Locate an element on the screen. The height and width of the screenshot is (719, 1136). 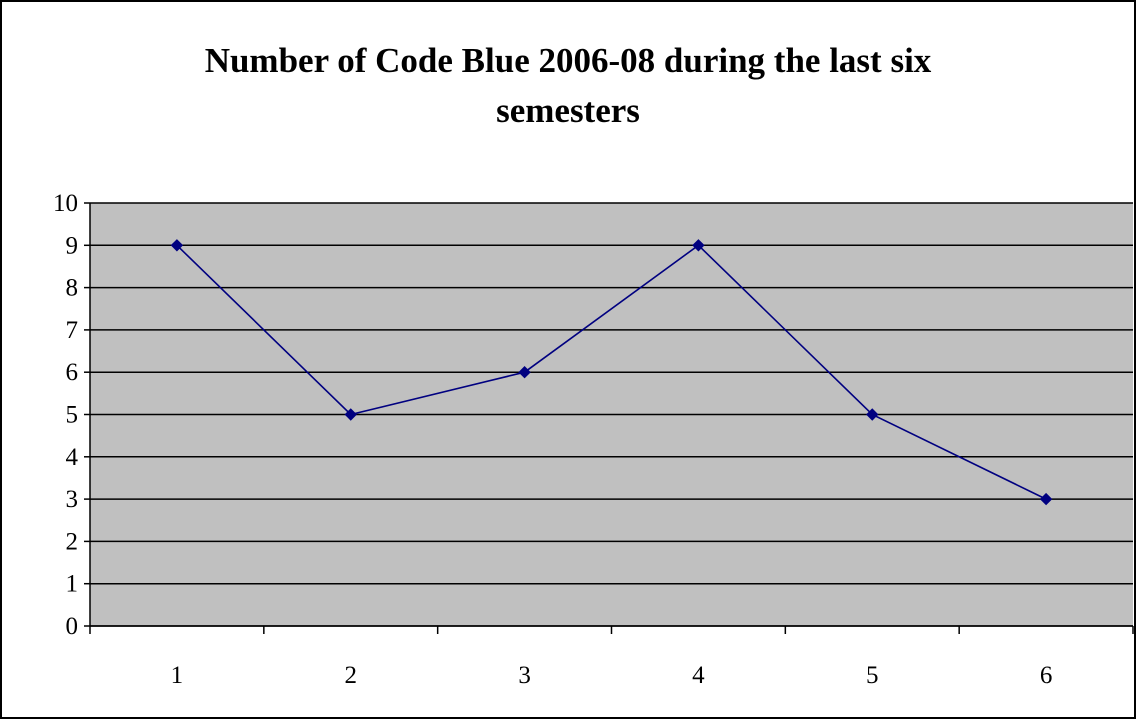
x-tick-label-5: 5 is located at coordinates (872, 675).